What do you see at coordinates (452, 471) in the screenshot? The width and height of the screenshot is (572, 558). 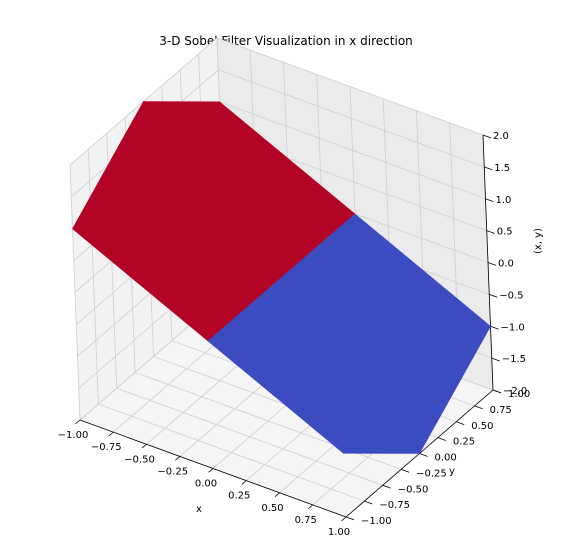 I see `y-axis-label: y` at bounding box center [452, 471].